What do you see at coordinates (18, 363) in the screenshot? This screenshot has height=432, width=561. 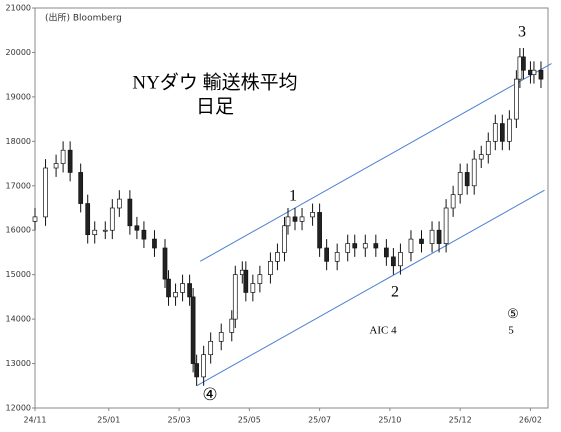 I see `y-tick-label: 13000` at bounding box center [18, 363].